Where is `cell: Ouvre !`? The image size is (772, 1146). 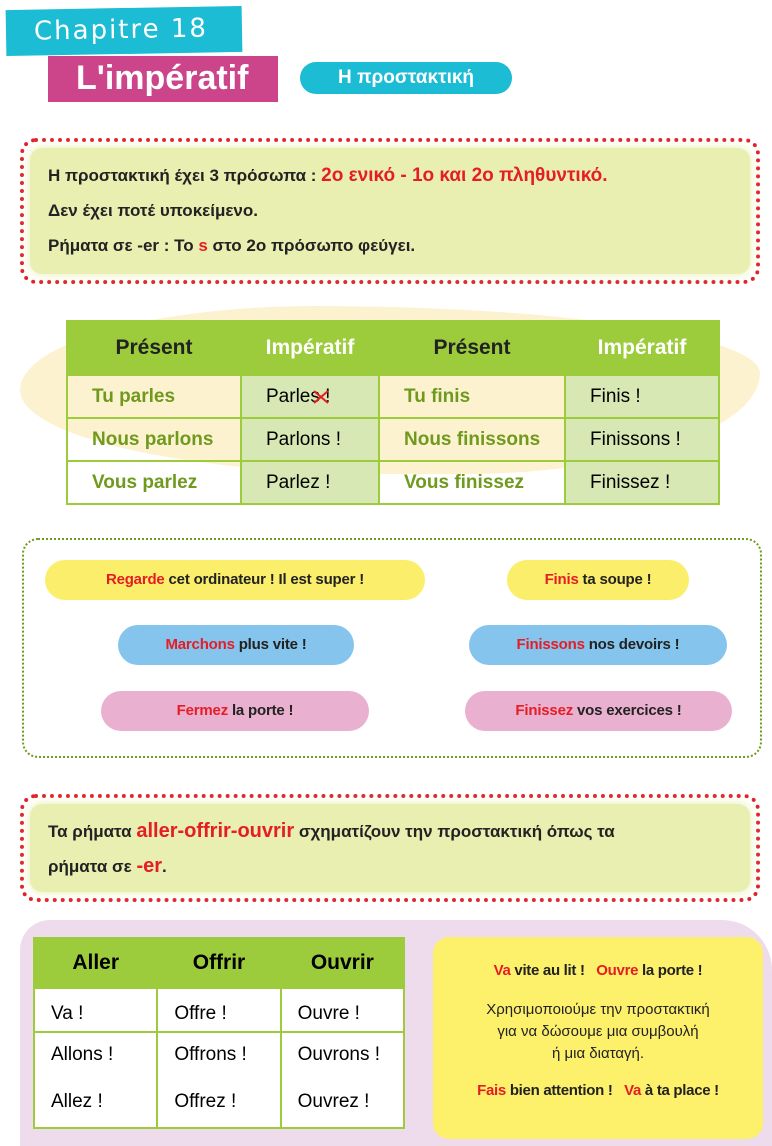
cell: Ouvre ! is located at coordinates (342, 1010).